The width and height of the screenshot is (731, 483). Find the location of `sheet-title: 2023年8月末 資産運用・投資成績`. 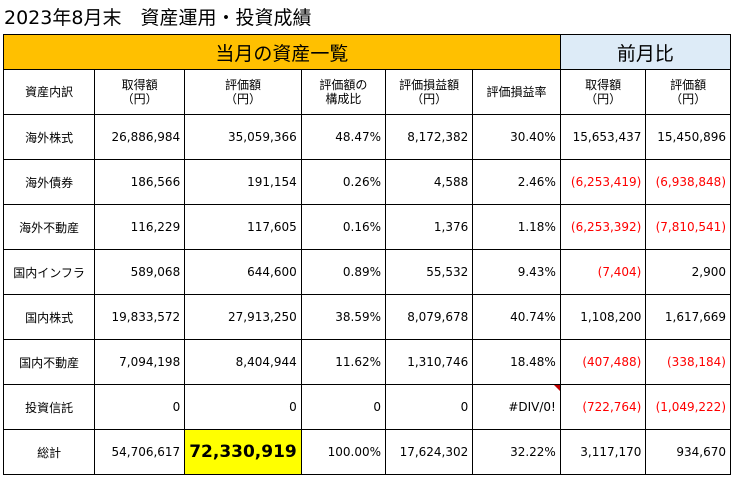

sheet-title: 2023年8月末 資産運用・投資成績 is located at coordinates (158, 18).